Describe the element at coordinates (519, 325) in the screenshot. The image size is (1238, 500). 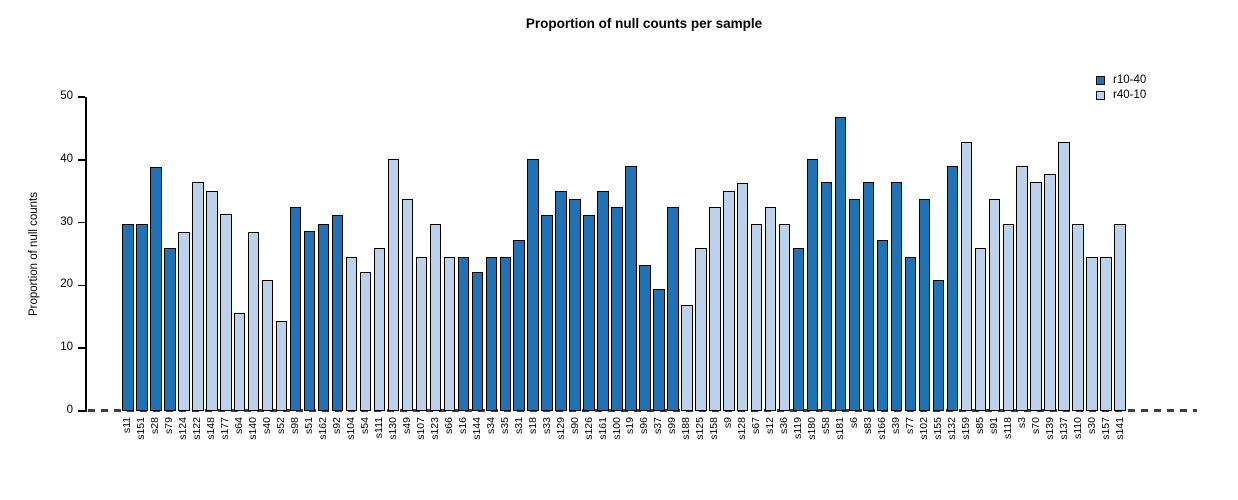
I see `bar-s31` at that location.